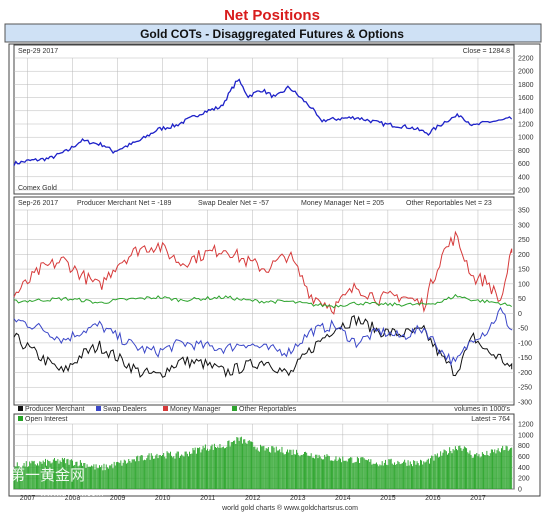 The width and height of the screenshot is (547, 515). Describe the element at coordinates (524, 211) in the screenshot. I see `net-tick-label: 350` at that location.